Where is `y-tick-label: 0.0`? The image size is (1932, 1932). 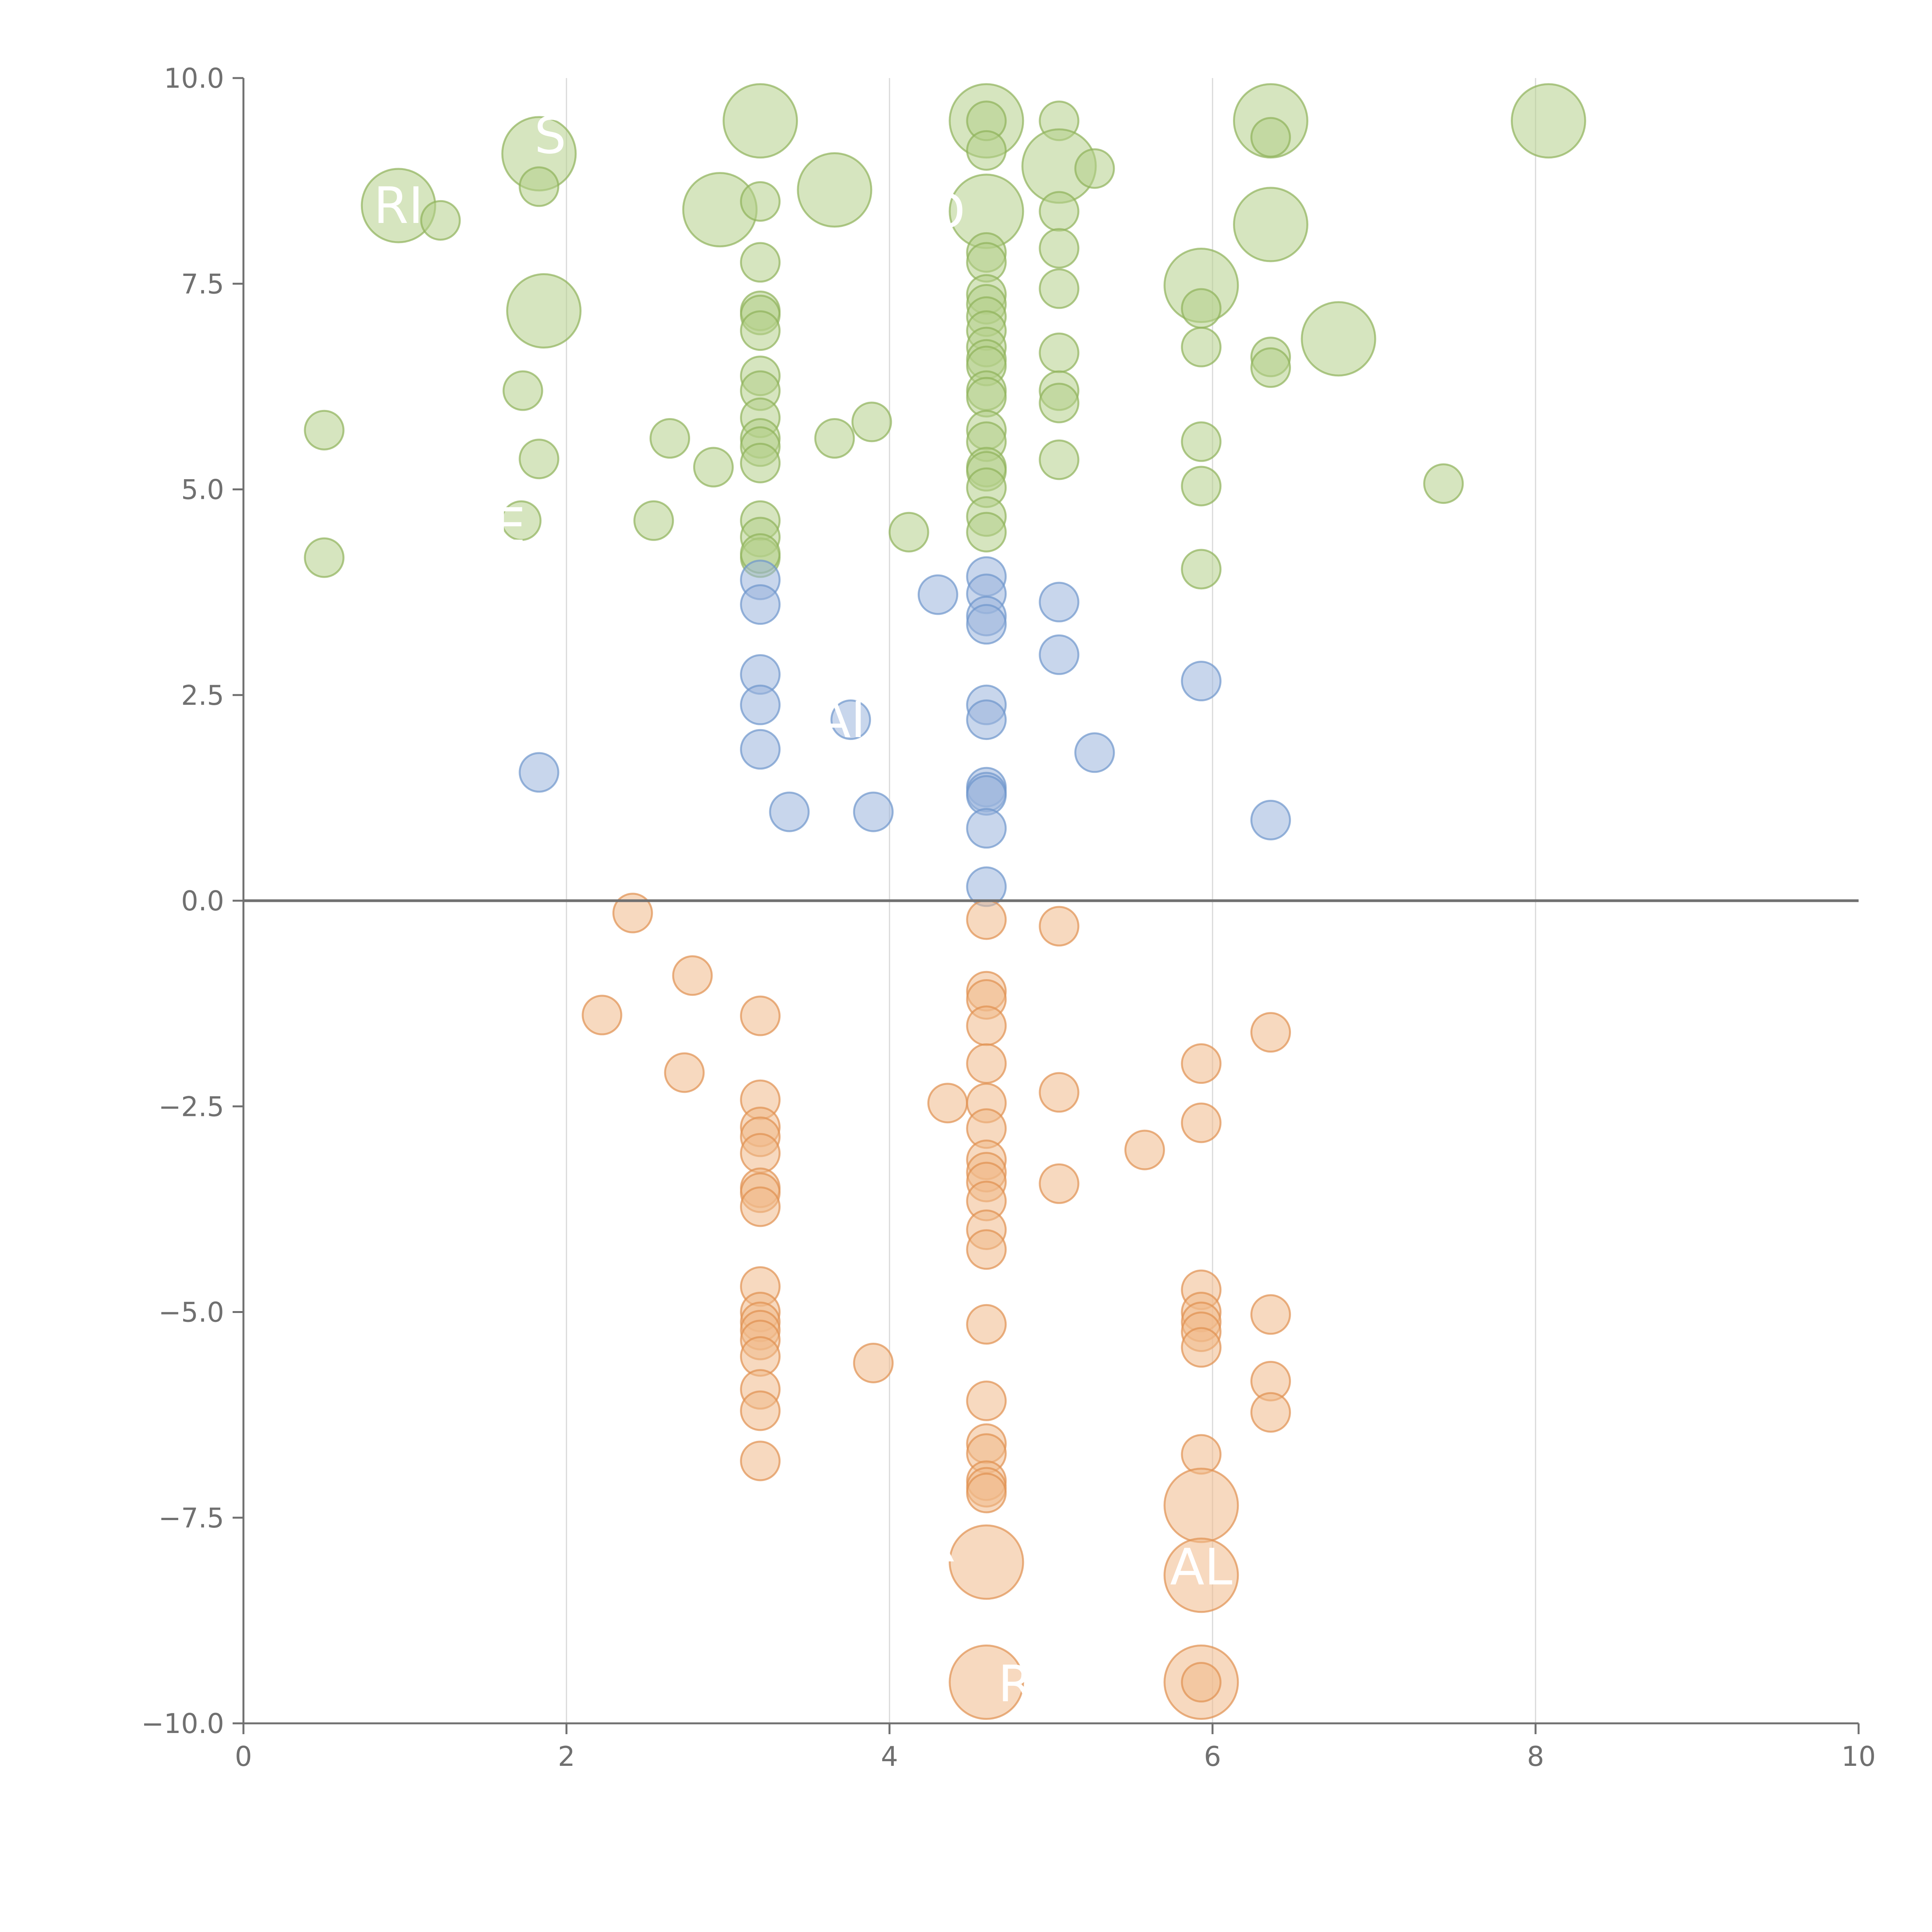
y-tick-label: 0.0 is located at coordinates (202, 901).